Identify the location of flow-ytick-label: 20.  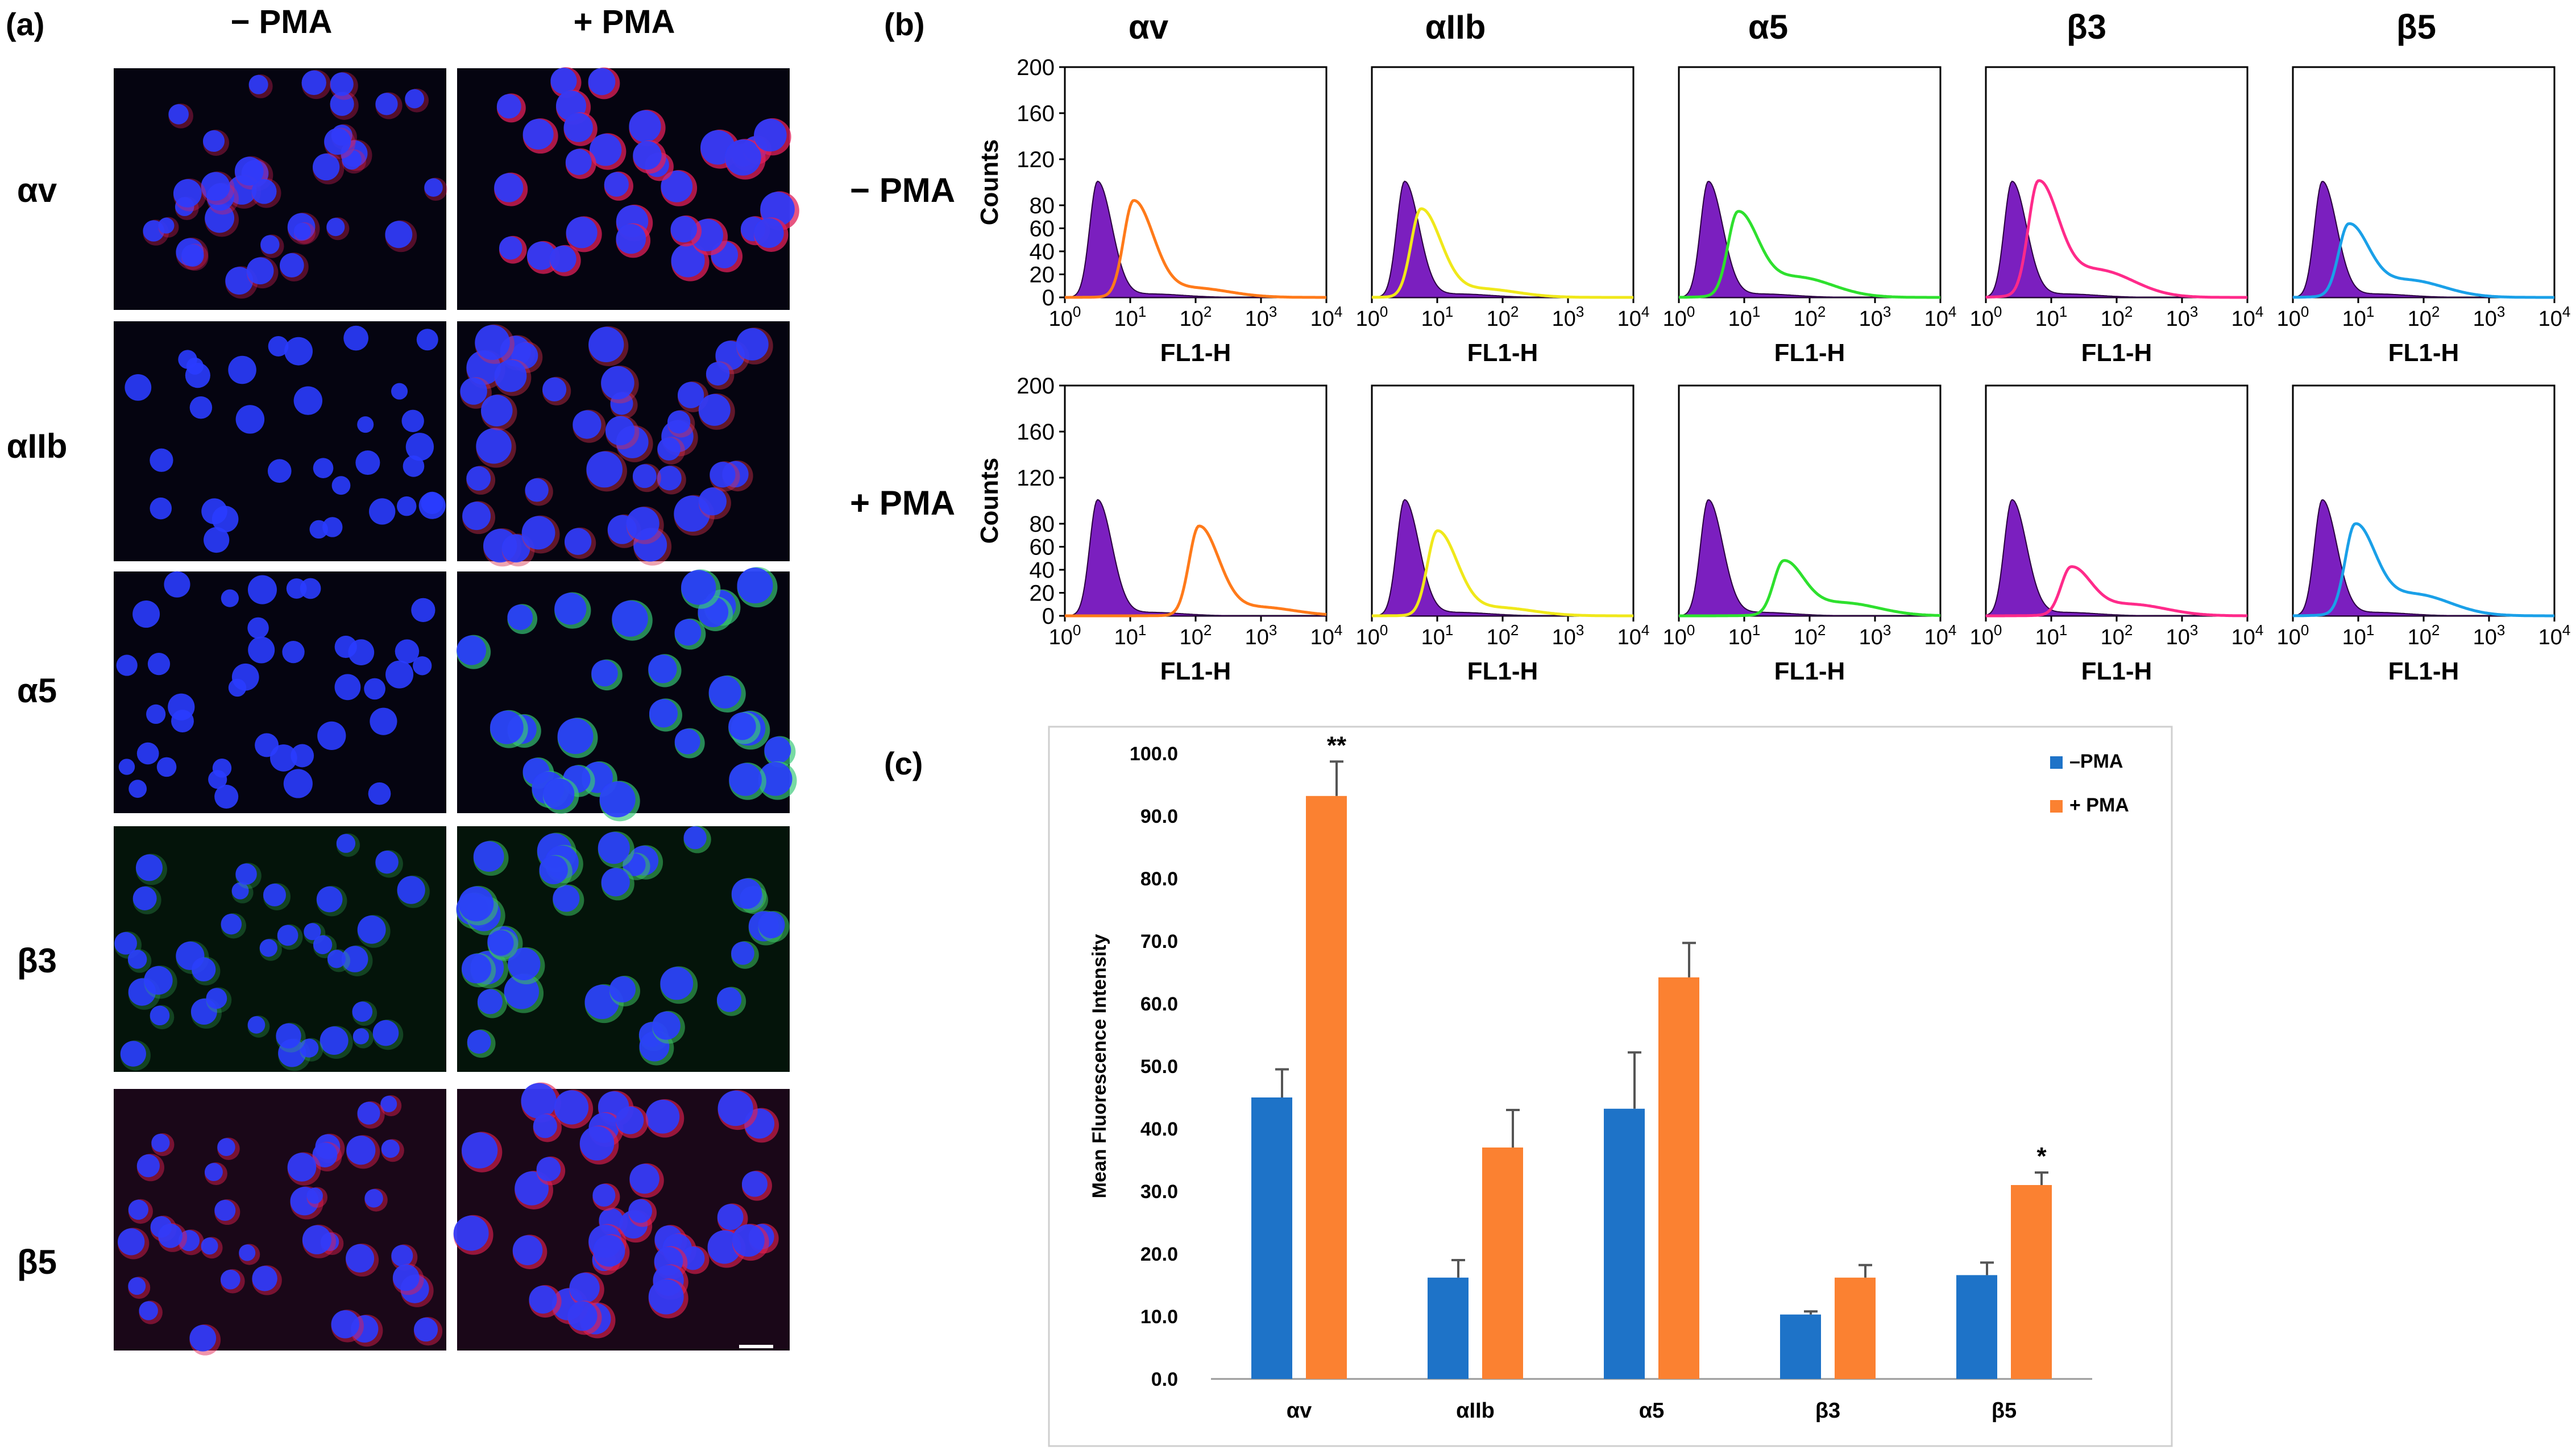
(1042, 593).